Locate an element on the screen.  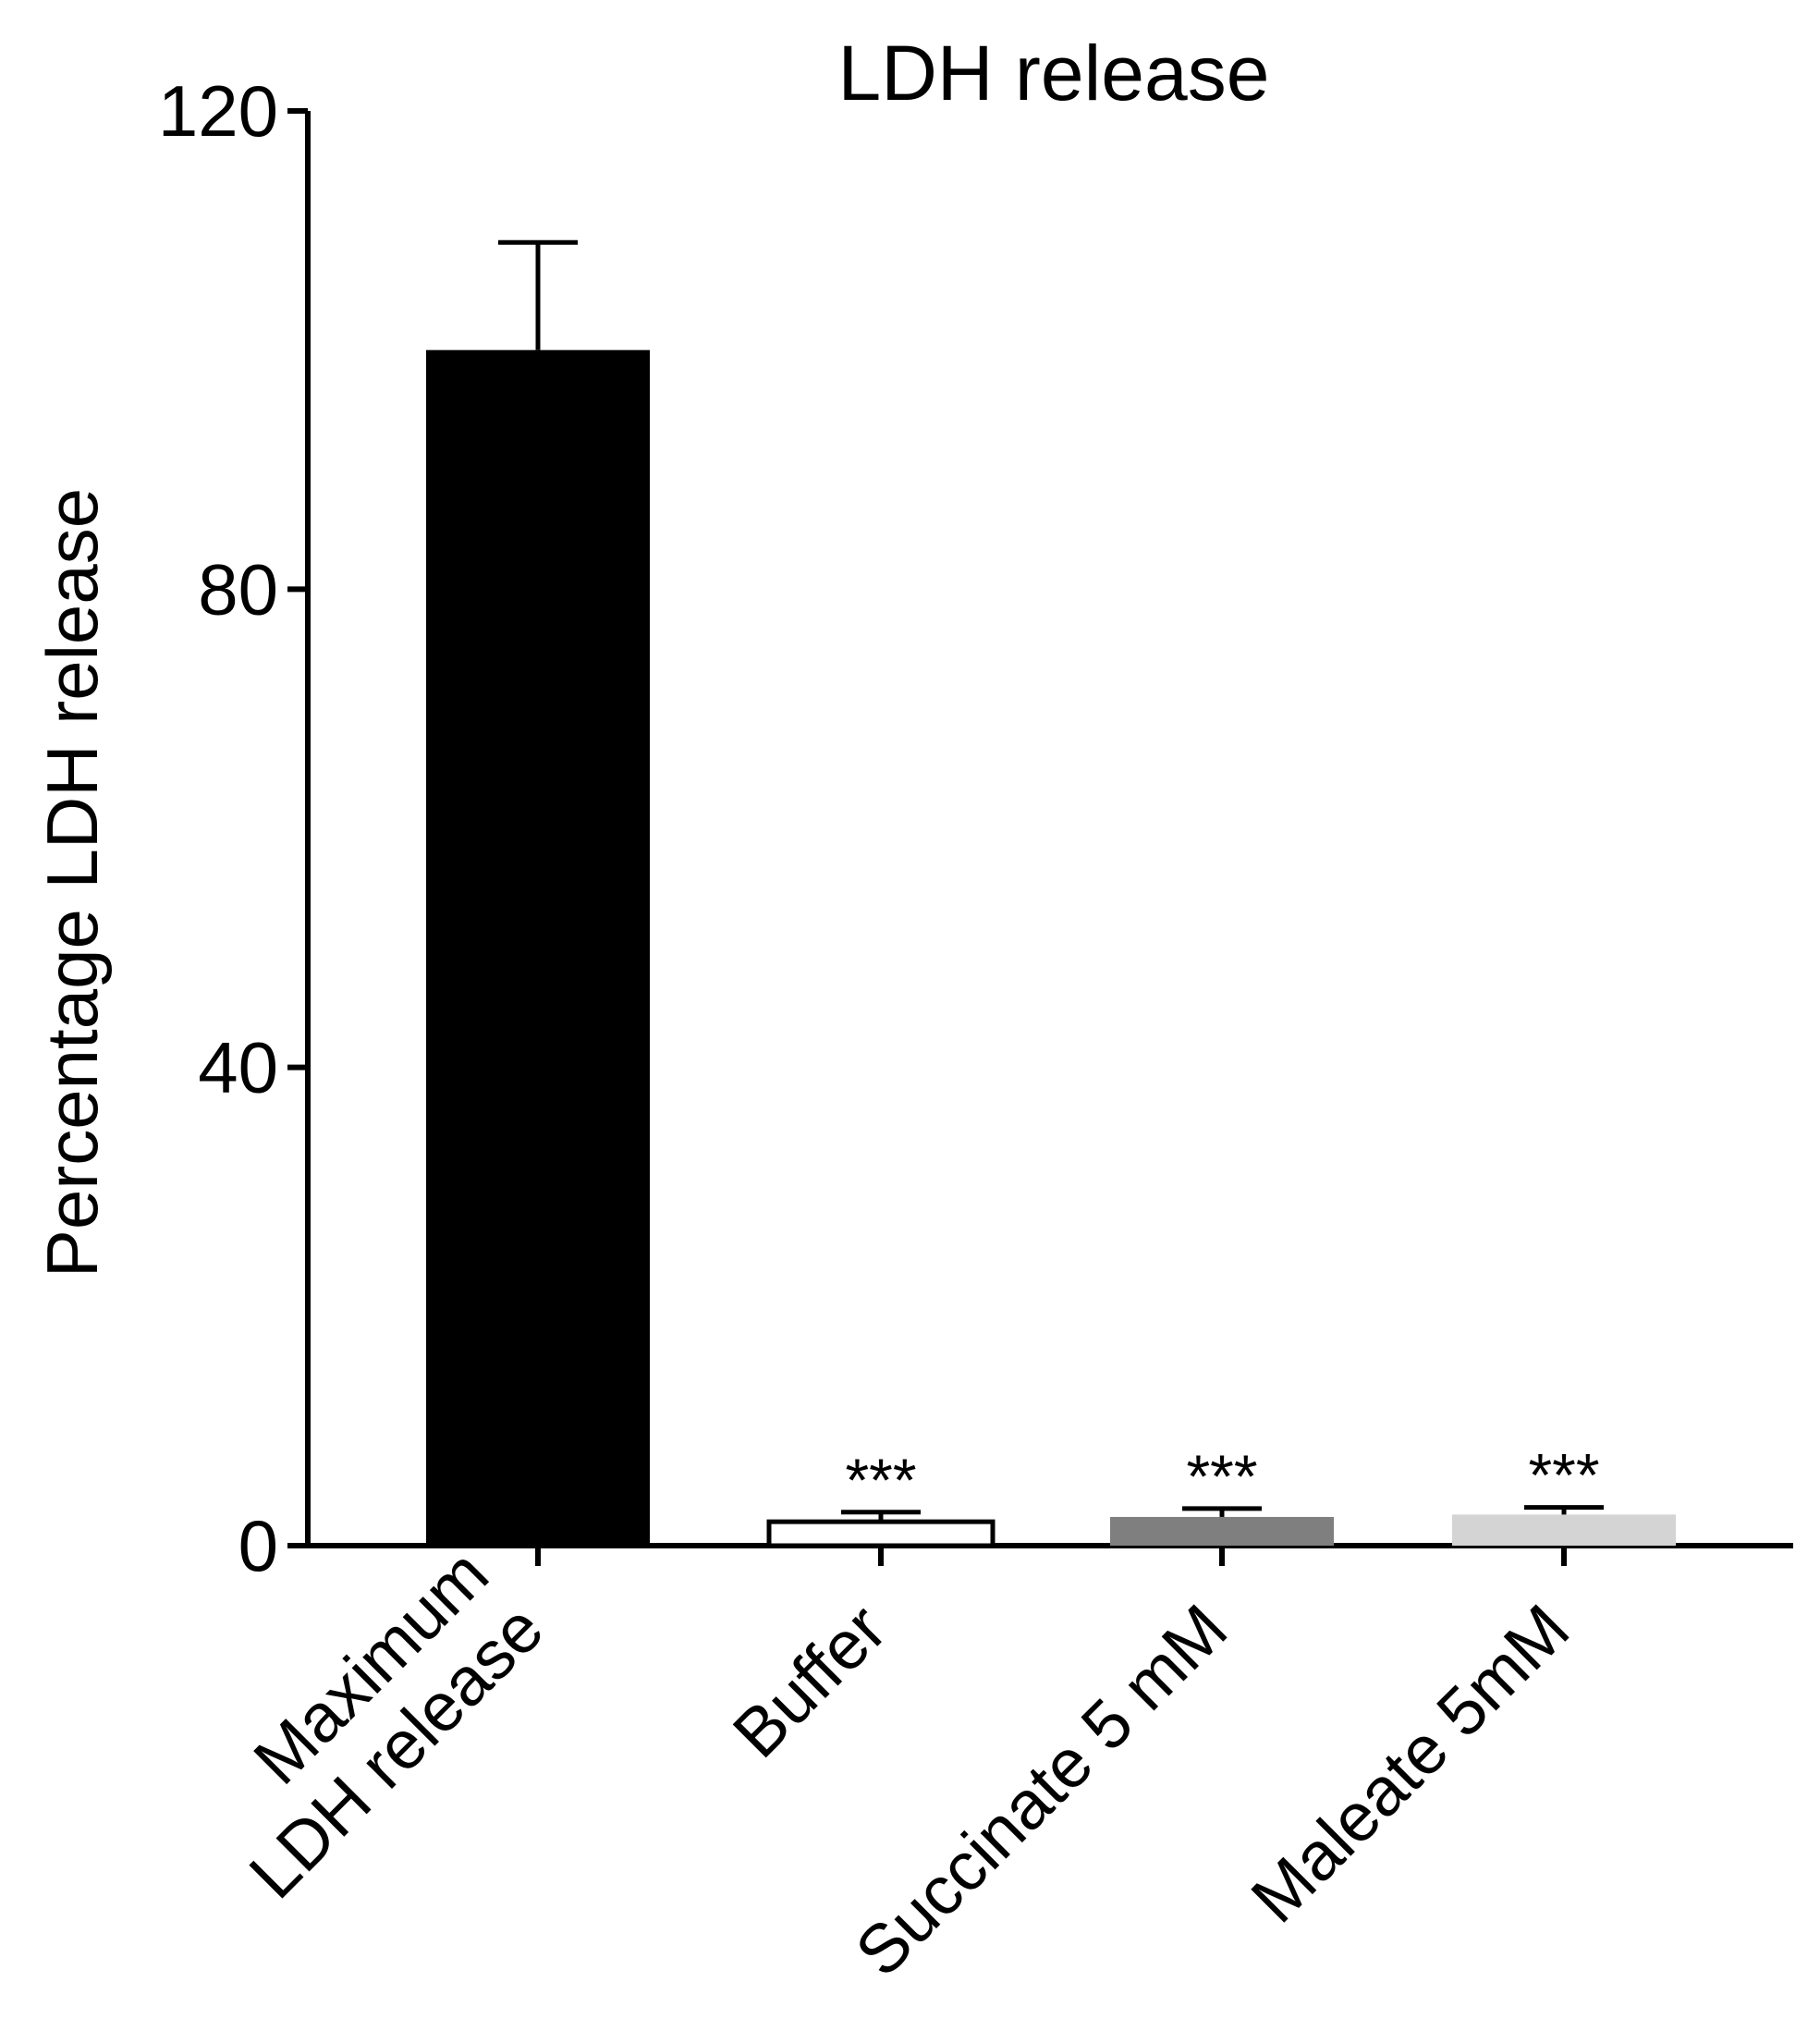
y-tick-label: 0 is located at coordinates (258, 1546).